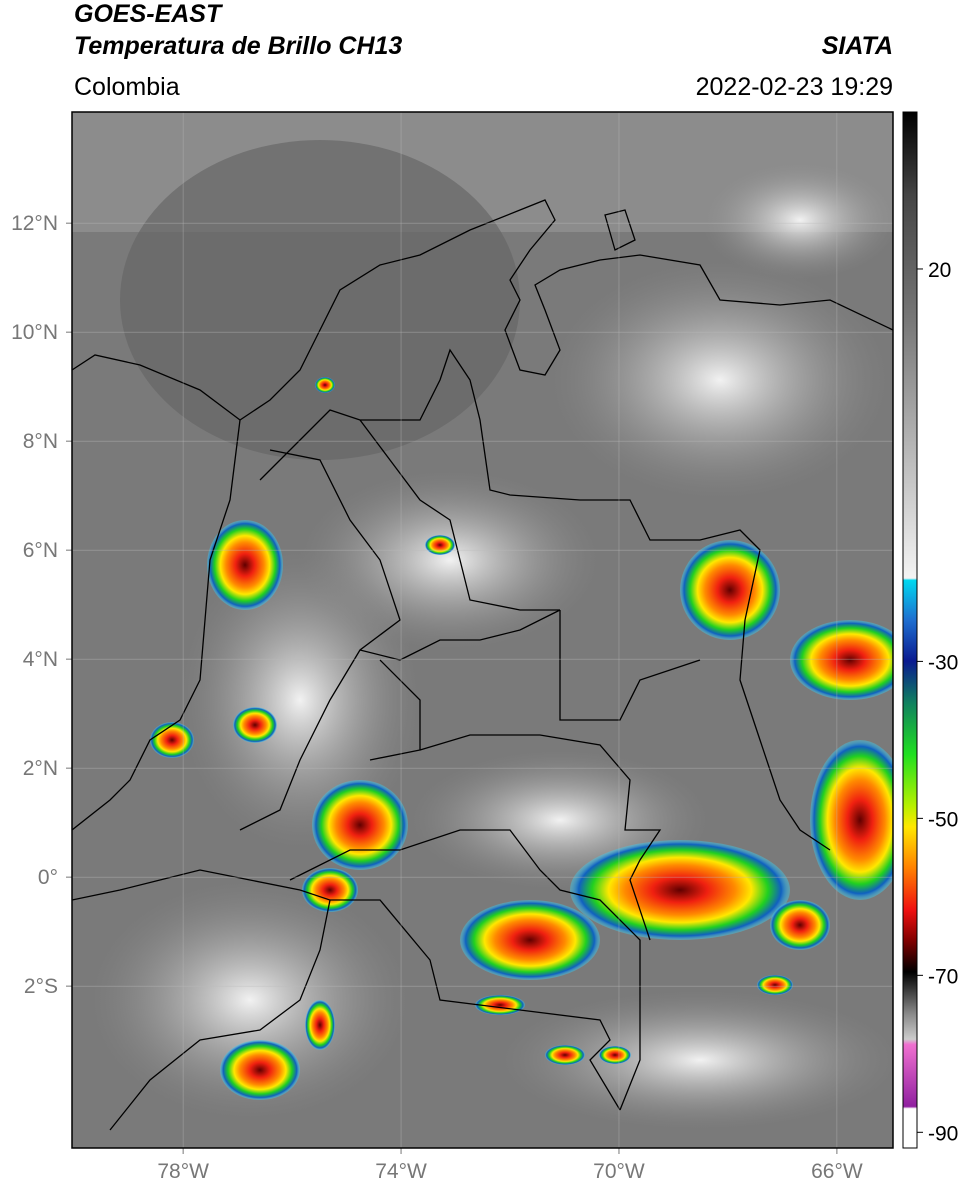 This screenshot has height=1195, width=966. I want to click on colorbar-tick-label: -90, so click(943, 1133).